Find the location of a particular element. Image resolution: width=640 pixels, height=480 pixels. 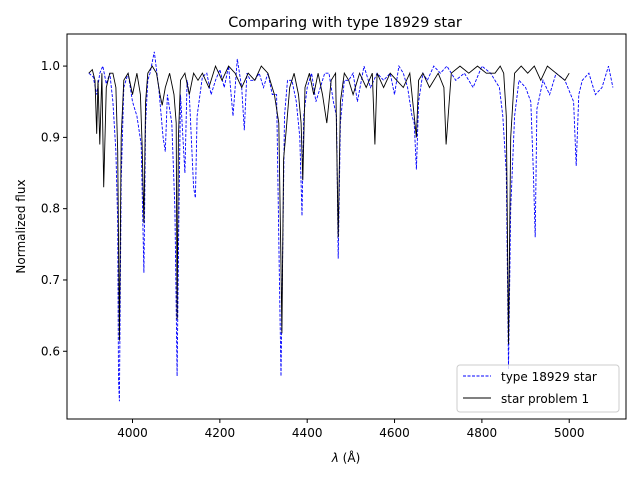

legend-label-type-18929-star: type 18929 star is located at coordinates (549, 377).